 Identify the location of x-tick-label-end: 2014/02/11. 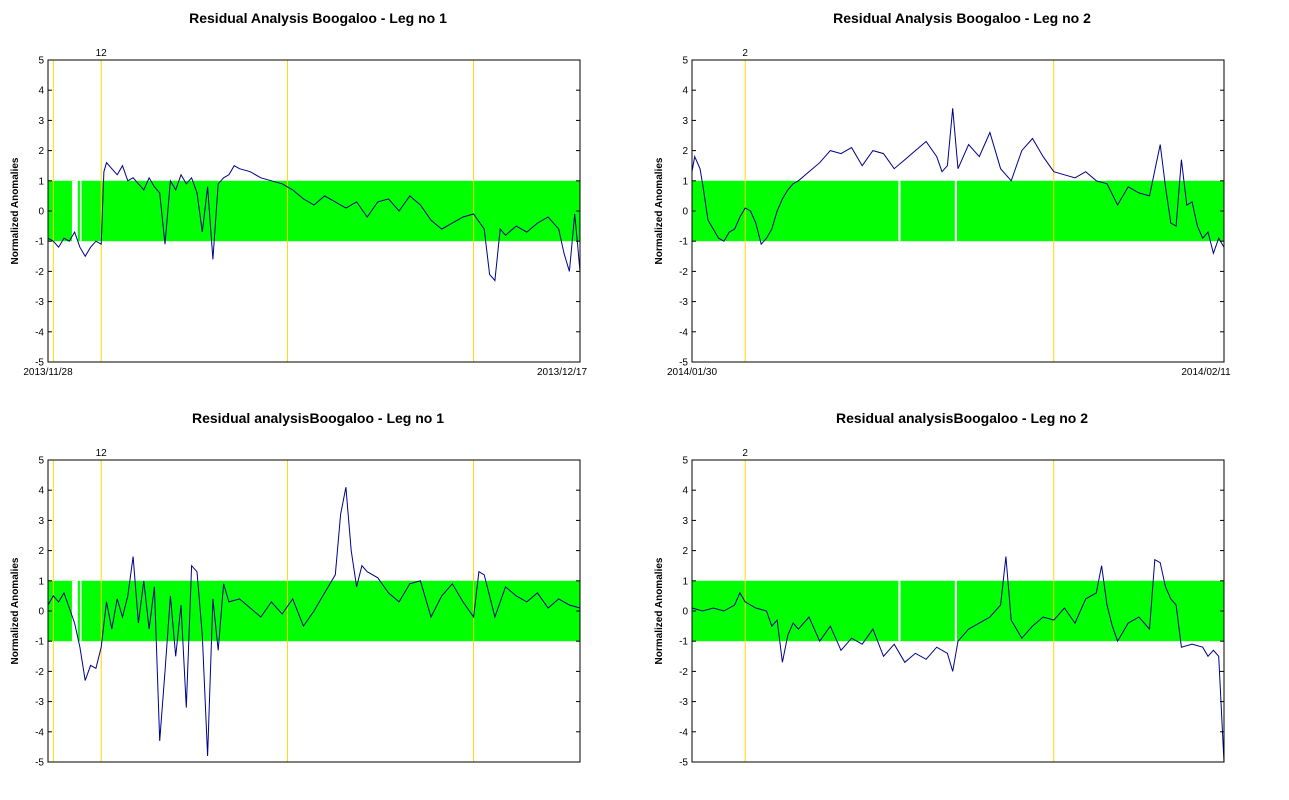
(1206, 372).